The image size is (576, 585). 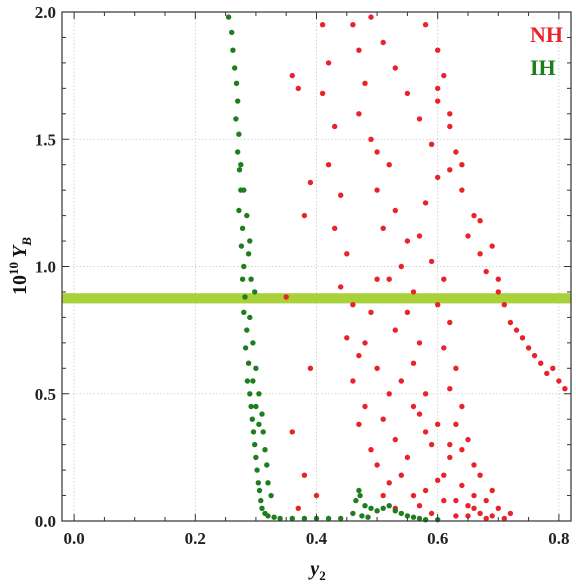 I want to click on x-tick-labels: 0.0 0.2 0.4 0.6 0.8, so click(x=316, y=538).